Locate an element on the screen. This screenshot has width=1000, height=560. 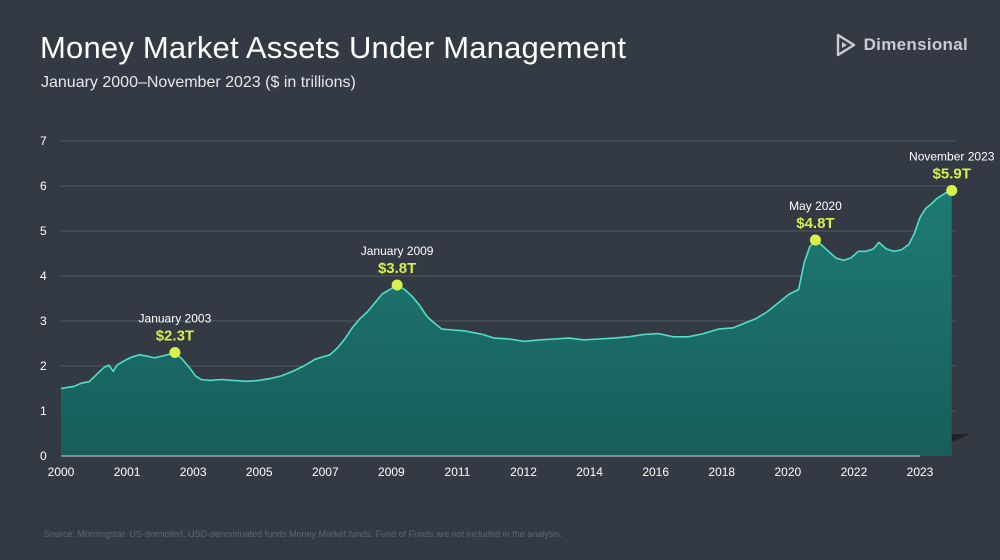
y-tick-label: 6 is located at coordinates (43, 186).